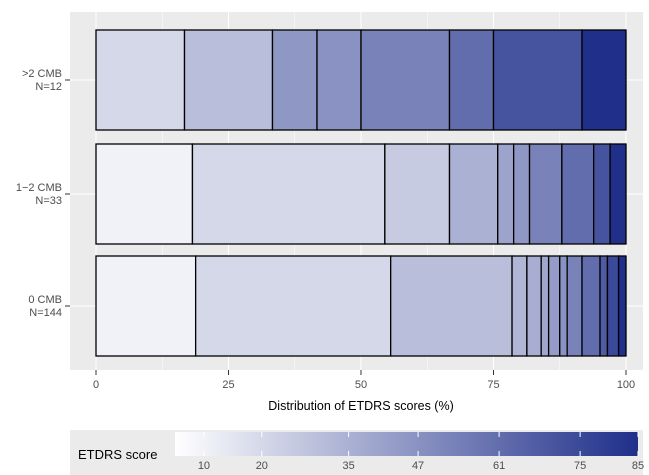  What do you see at coordinates (117, 454) in the screenshot?
I see `colorbar-title: ETDRS score` at bounding box center [117, 454].